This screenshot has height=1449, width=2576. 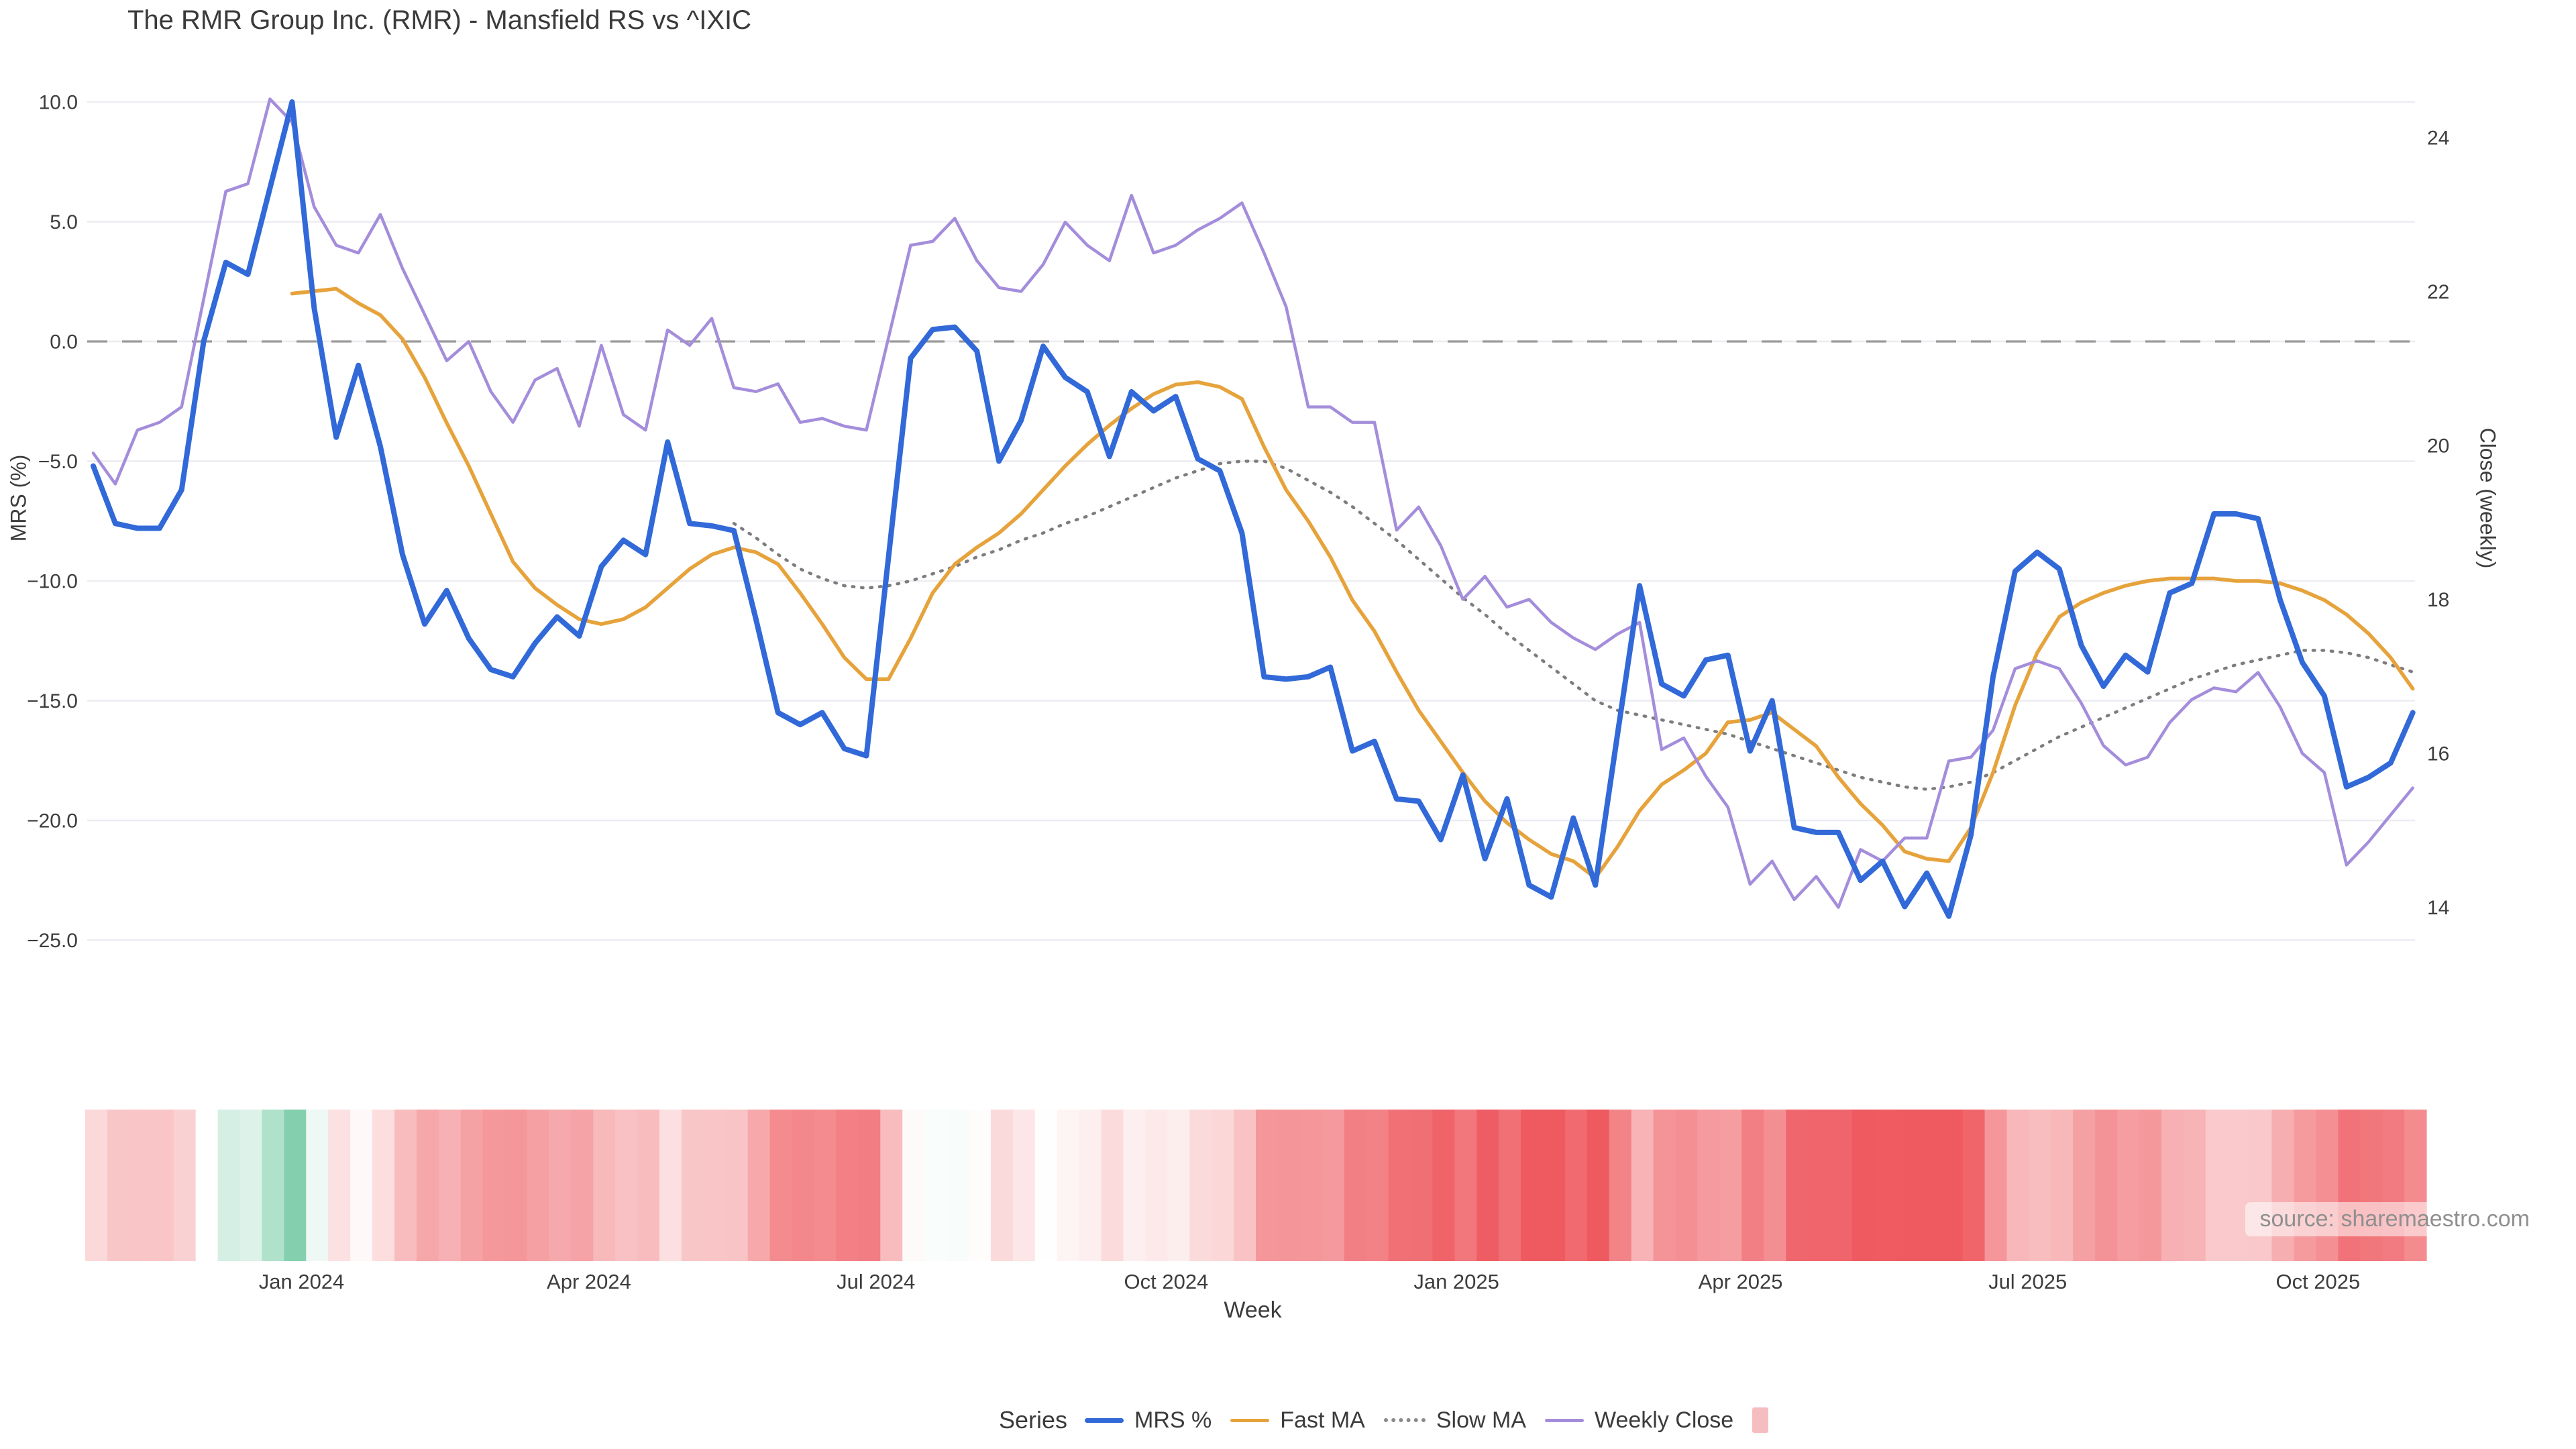 I want to click on legend-item-heatmap, so click(x=1765, y=1420).